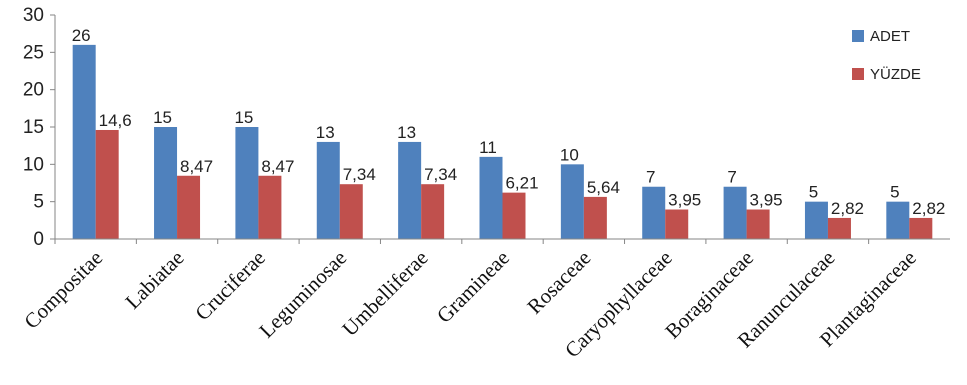 Image resolution: width=967 pixels, height=385 pixels. What do you see at coordinates (858, 74) in the screenshot?
I see `legend-swatch-yuzde` at bounding box center [858, 74].